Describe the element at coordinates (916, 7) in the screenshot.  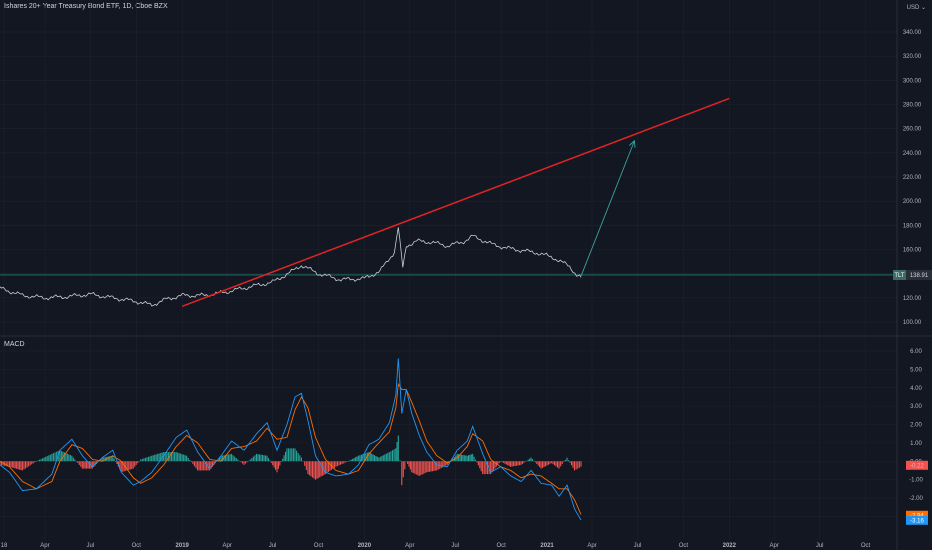
I see `currency-selector: USD ⌄` at that location.